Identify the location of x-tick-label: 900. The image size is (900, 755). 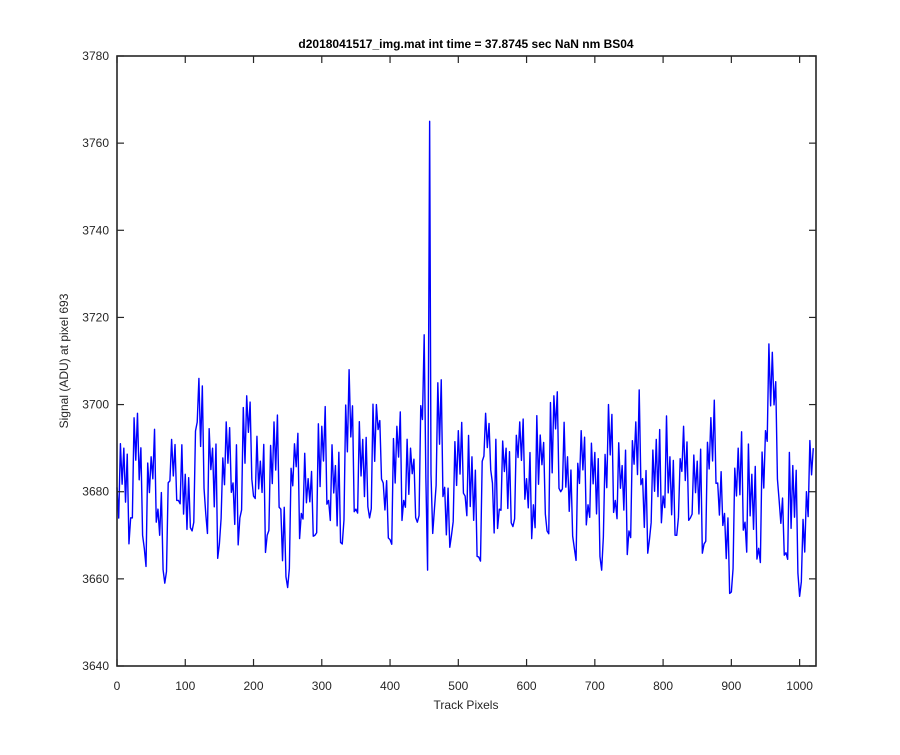
(731, 686).